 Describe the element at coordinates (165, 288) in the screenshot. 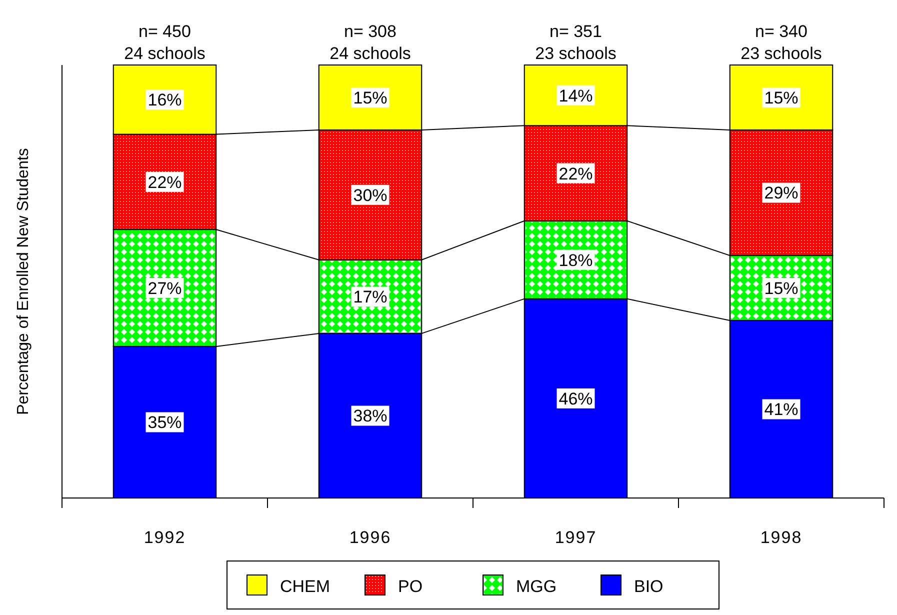

I see `data-label: 27%` at that location.